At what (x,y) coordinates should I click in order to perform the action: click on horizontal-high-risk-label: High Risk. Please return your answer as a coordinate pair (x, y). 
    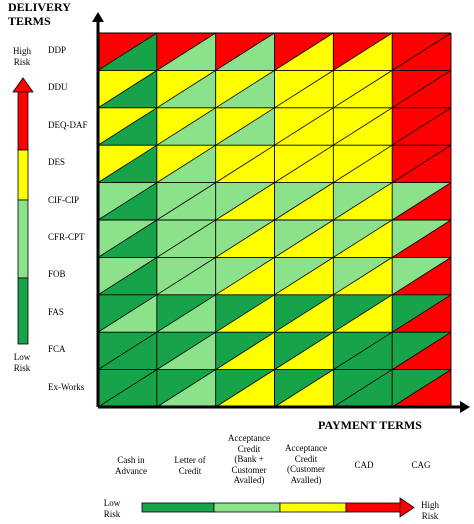
    Looking at the image, I should click on (430, 510).